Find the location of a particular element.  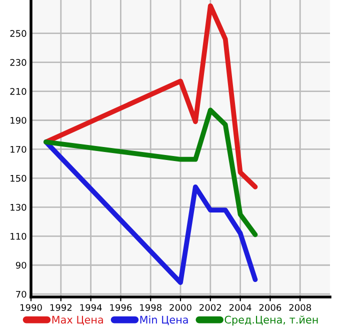

y-tick-label: 70 is located at coordinates (21, 294).